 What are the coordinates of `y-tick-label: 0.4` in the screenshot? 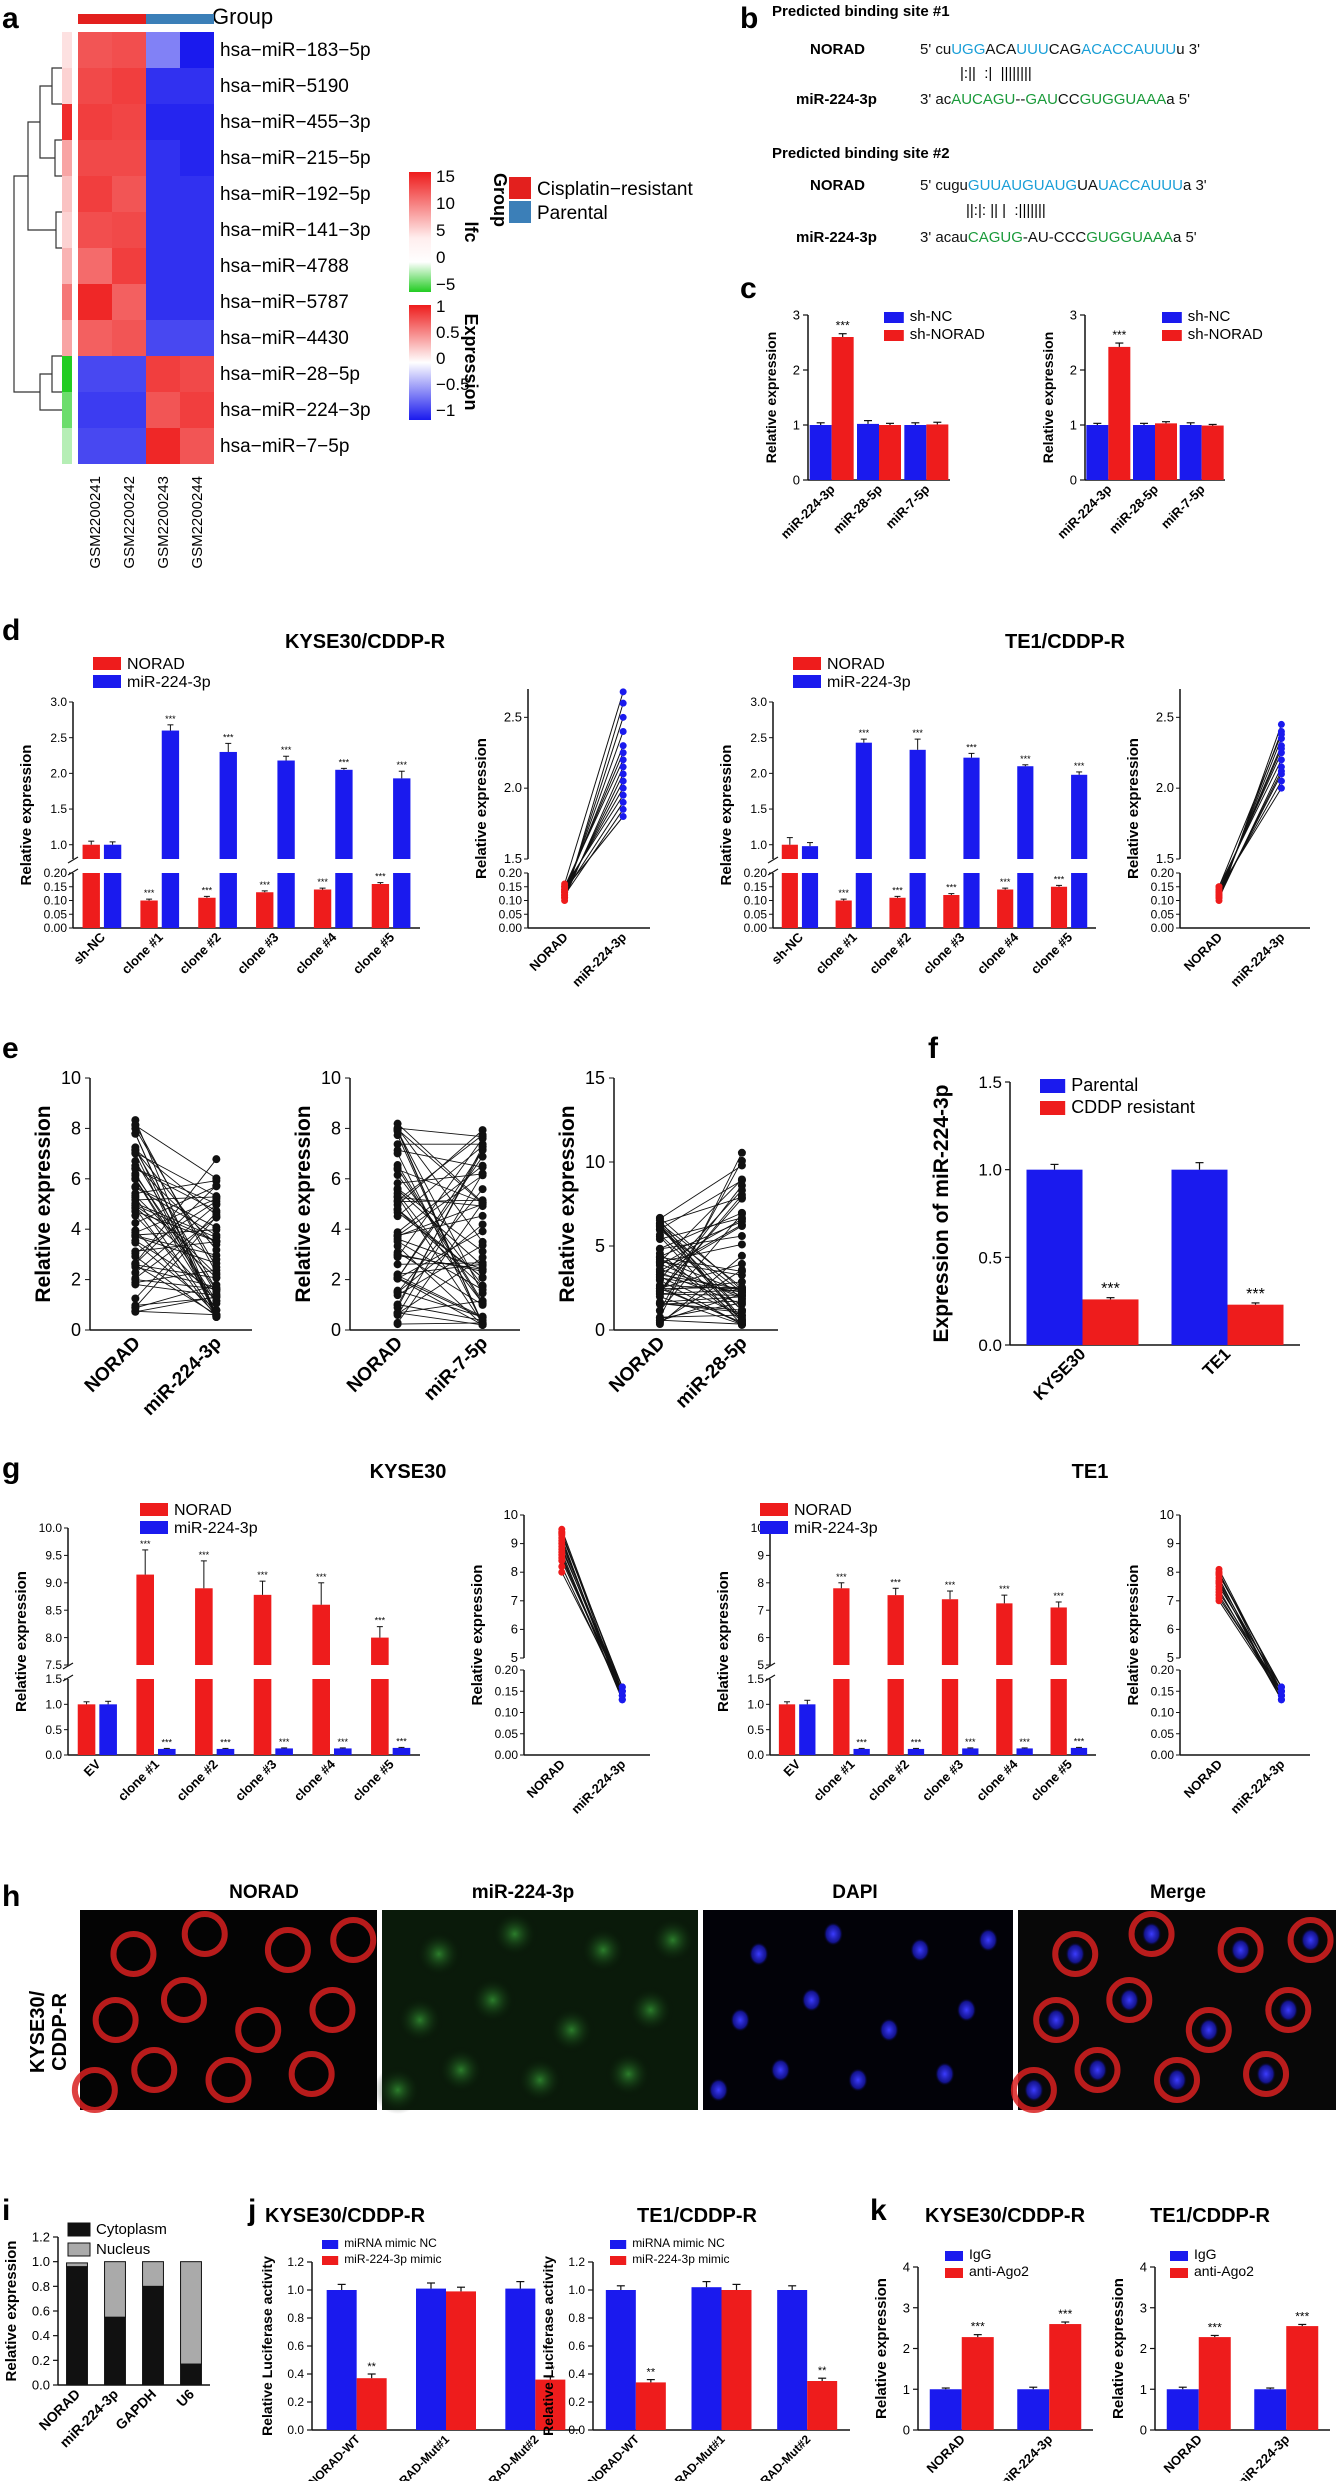 It's located at (295, 2374).